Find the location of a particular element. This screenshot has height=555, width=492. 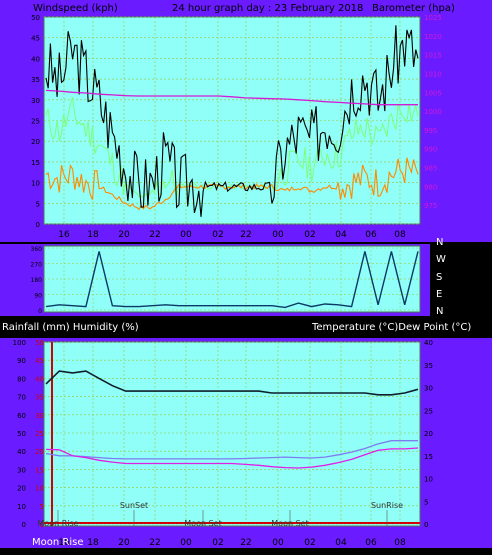

windspeed-tick-label: 15 is located at coordinates (35, 163).